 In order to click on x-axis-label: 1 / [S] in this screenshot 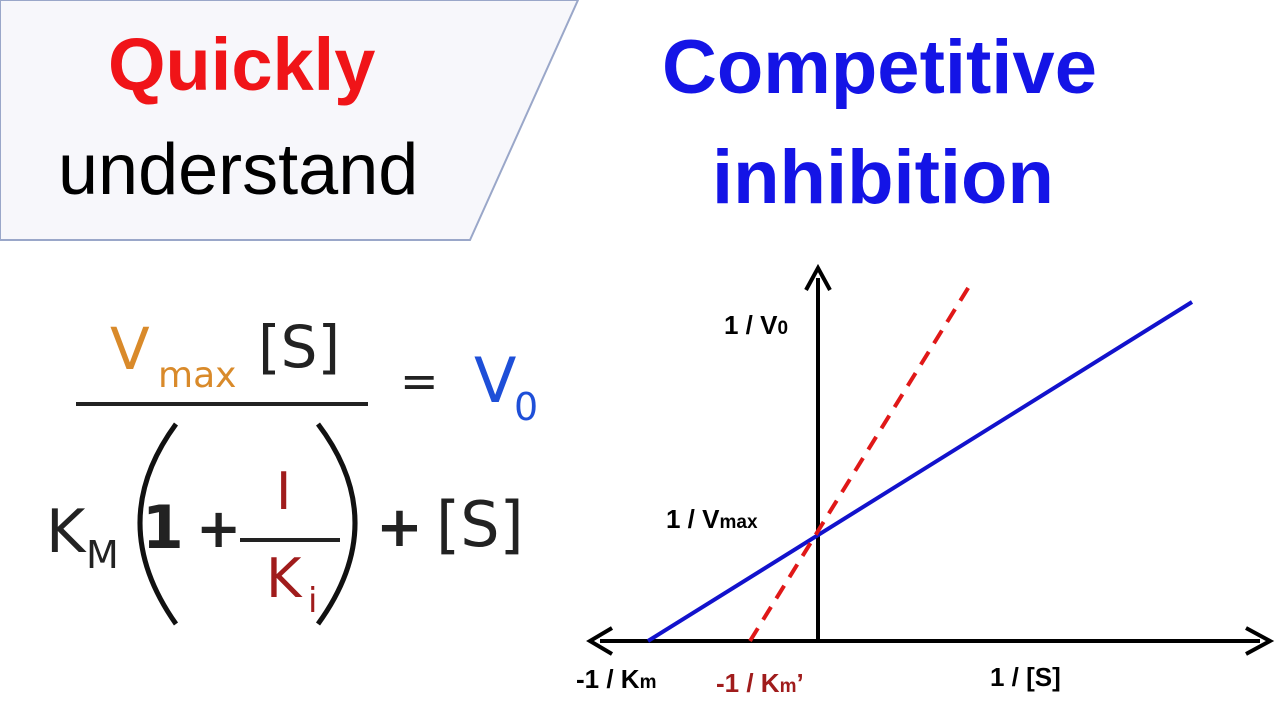, I will do `click(1025, 677)`.